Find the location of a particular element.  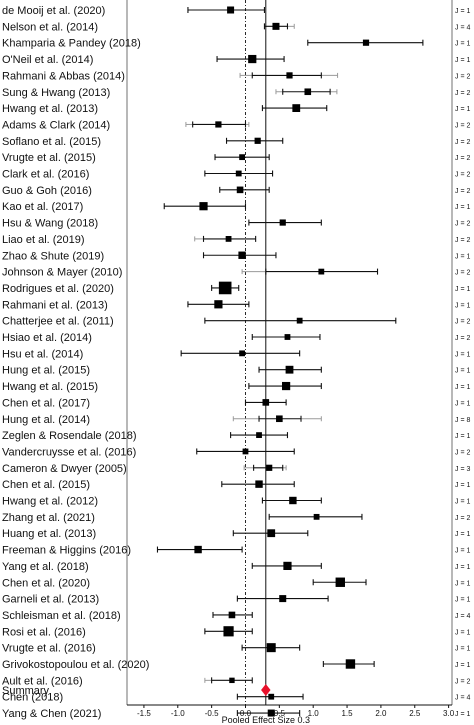

study-label: Schleisman et al. (2018) is located at coordinates (61, 616).